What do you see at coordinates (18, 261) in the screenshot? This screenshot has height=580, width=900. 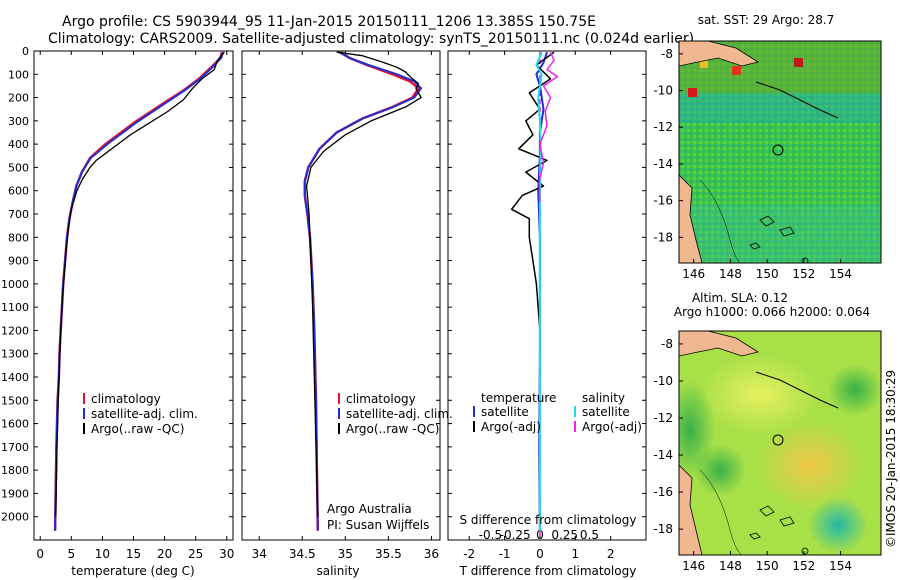 I see `depth-tick-label: 900` at bounding box center [18, 261].